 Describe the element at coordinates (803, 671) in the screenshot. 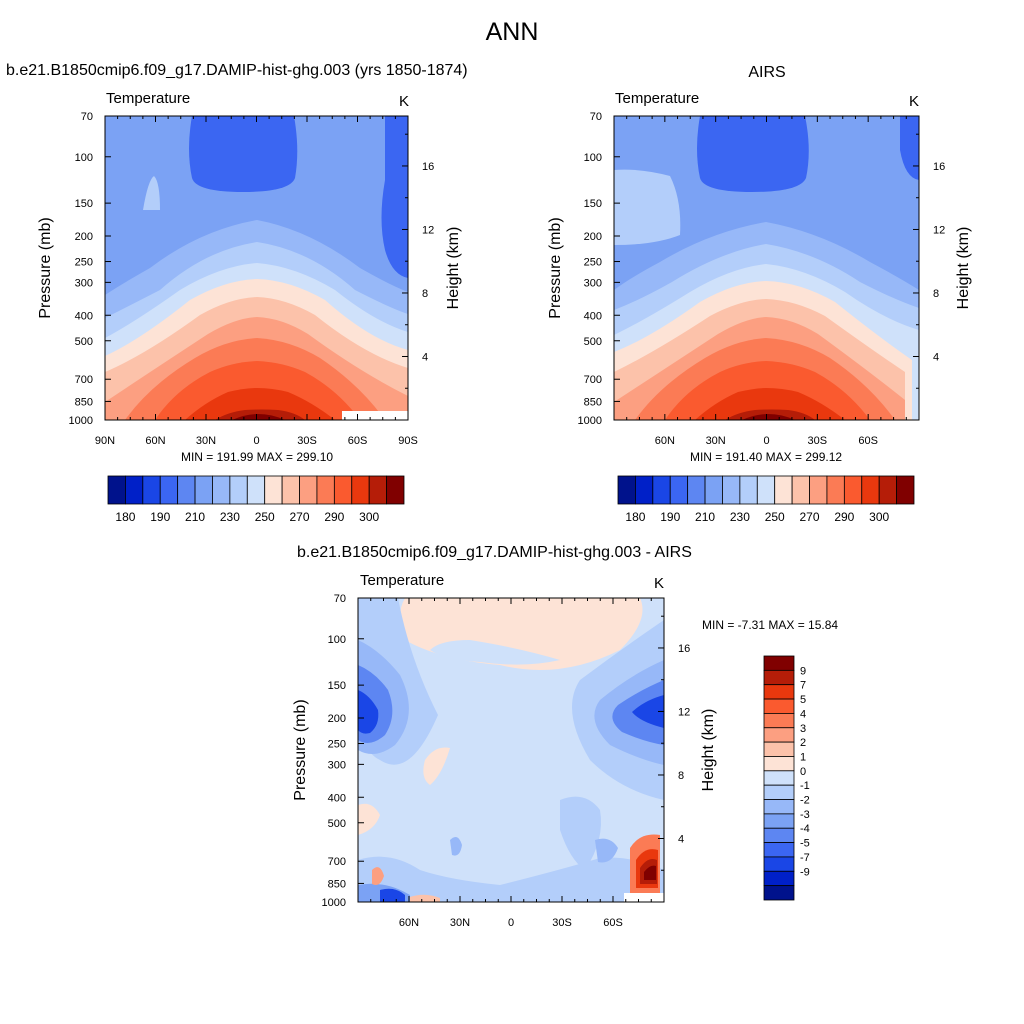

I see `colorbar-label: 9` at that location.